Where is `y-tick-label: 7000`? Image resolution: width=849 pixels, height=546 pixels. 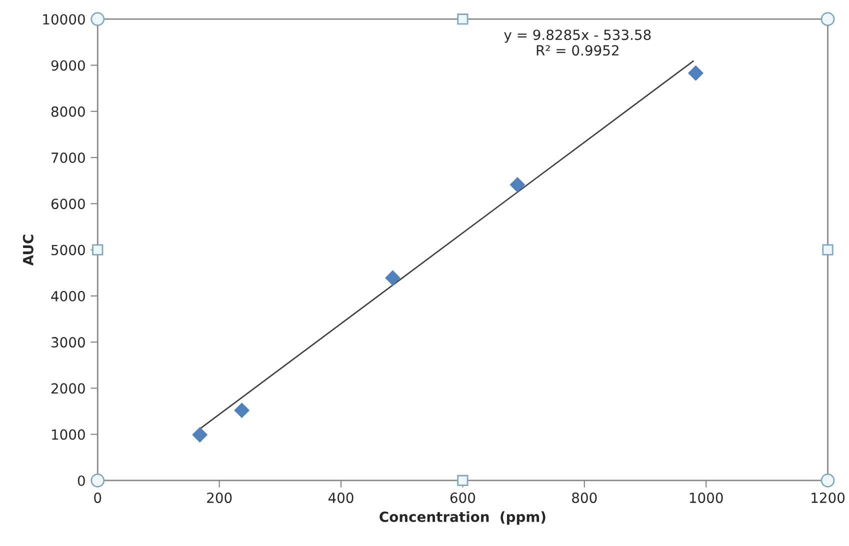 y-tick-label: 7000 is located at coordinates (68, 157).